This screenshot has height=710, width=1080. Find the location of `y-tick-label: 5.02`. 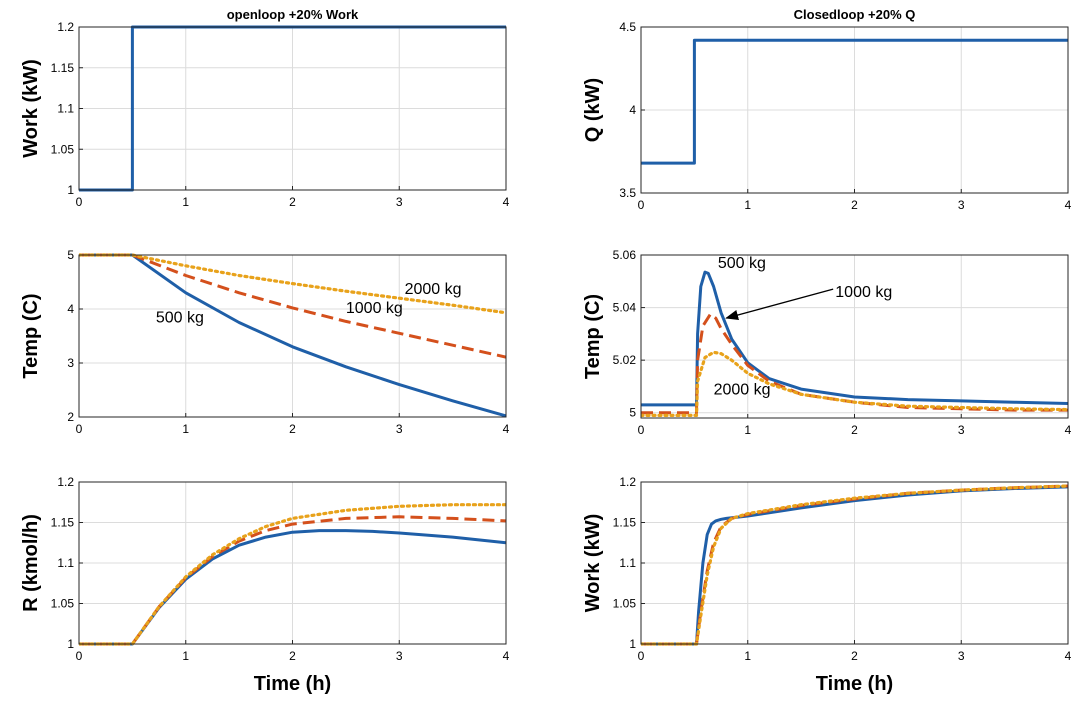

y-tick-label: 5.02 is located at coordinates (625, 360).